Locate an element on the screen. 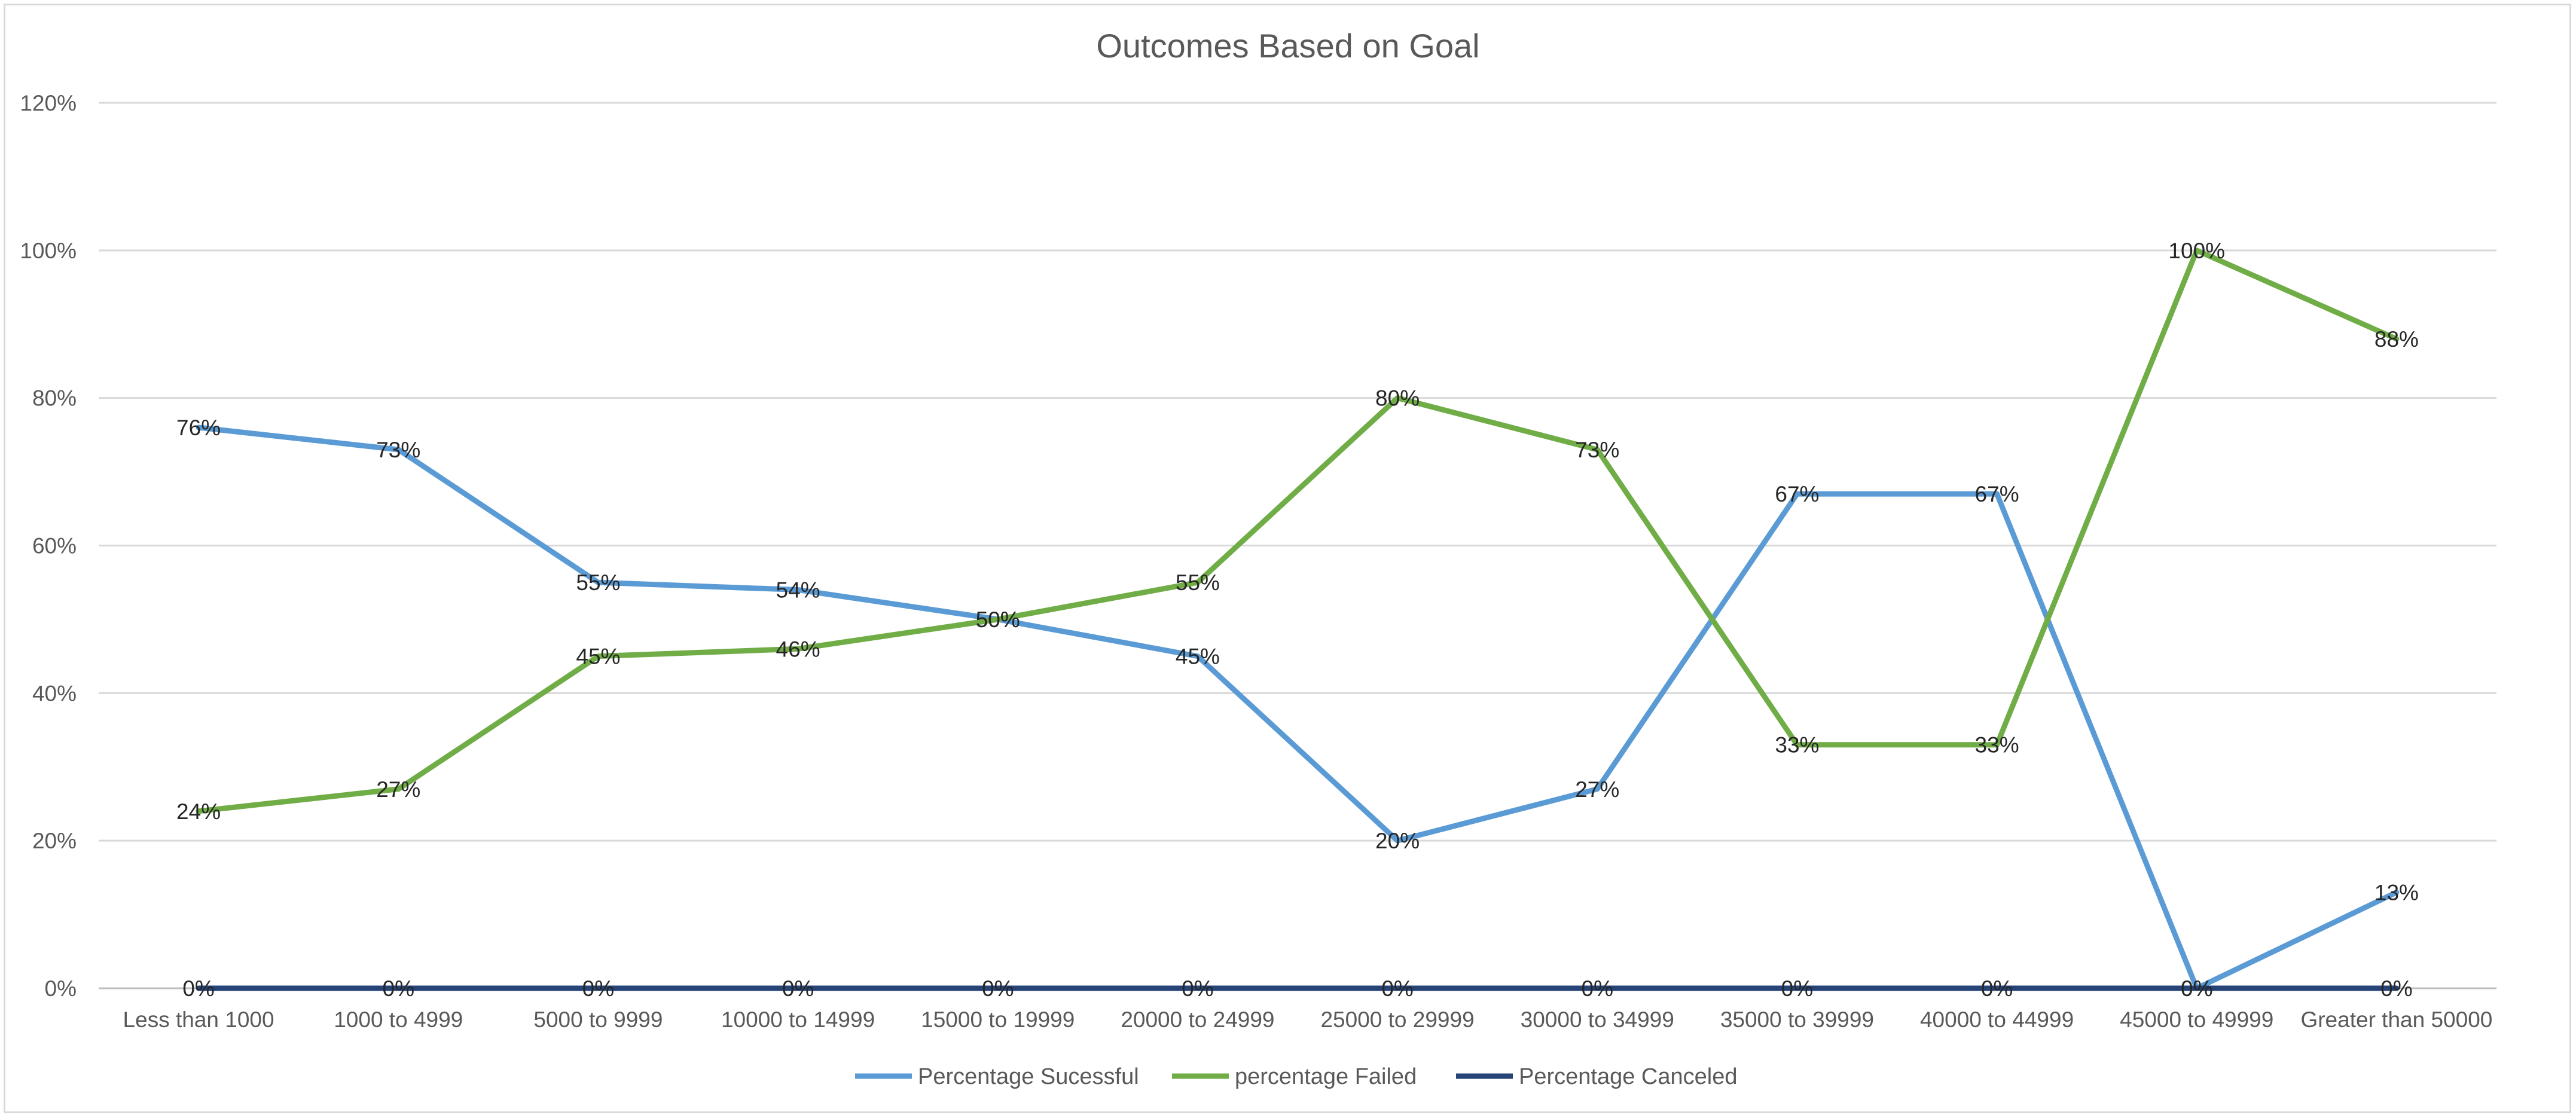  x-tick-label: 45000 to 49999 is located at coordinates (2196, 1019).